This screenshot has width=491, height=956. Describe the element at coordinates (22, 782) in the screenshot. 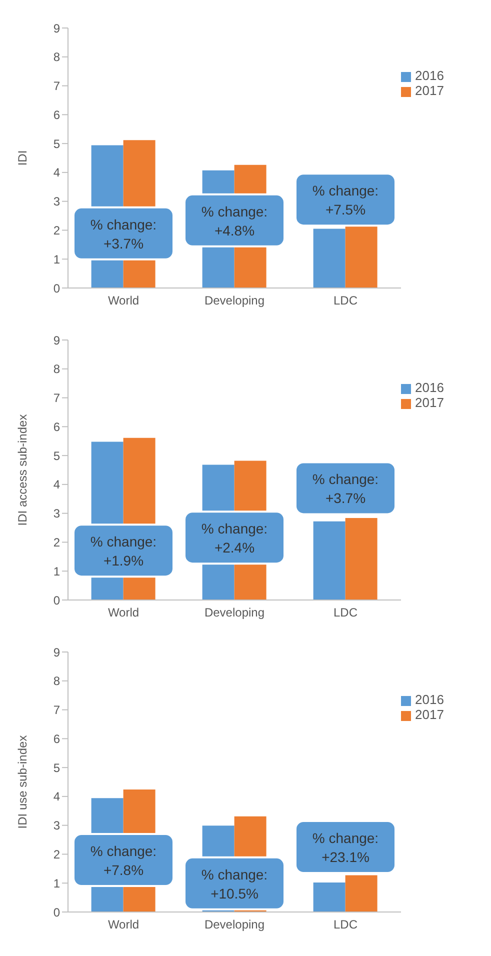

I see `y-axis-title: IDI use sub-index` at that location.